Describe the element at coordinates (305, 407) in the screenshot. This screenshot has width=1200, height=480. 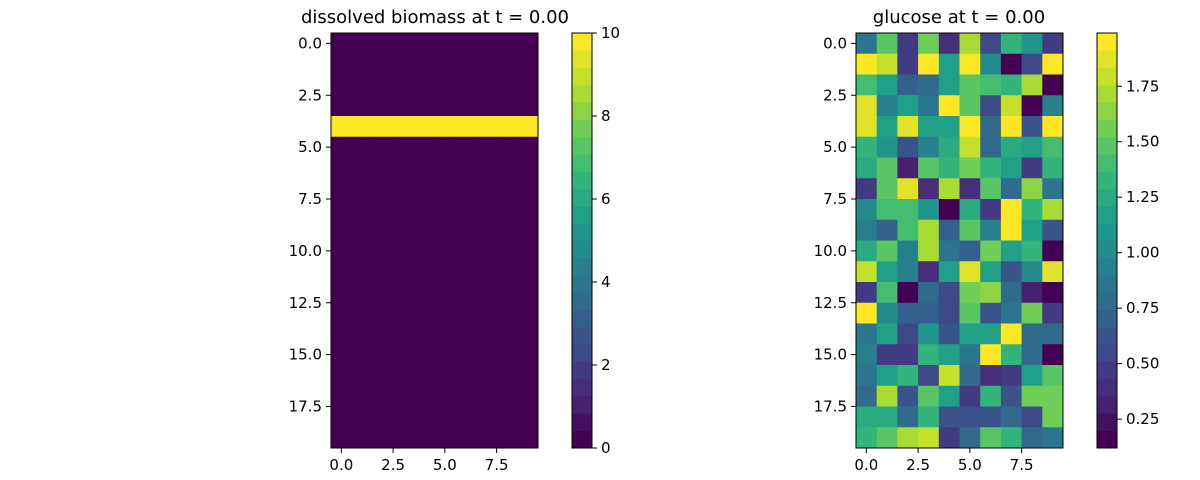
I see `y-tick-label: 17.5` at that location.